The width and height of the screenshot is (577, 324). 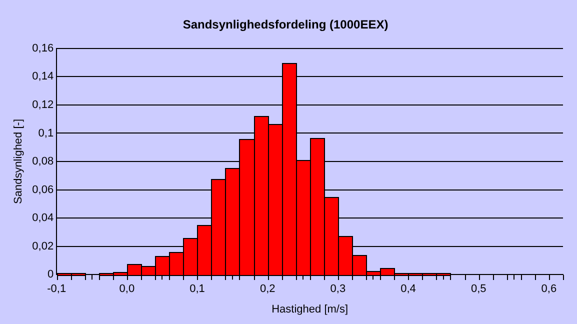 What do you see at coordinates (43, 218) in the screenshot?
I see `y-tick-label: 0,04` at bounding box center [43, 218].